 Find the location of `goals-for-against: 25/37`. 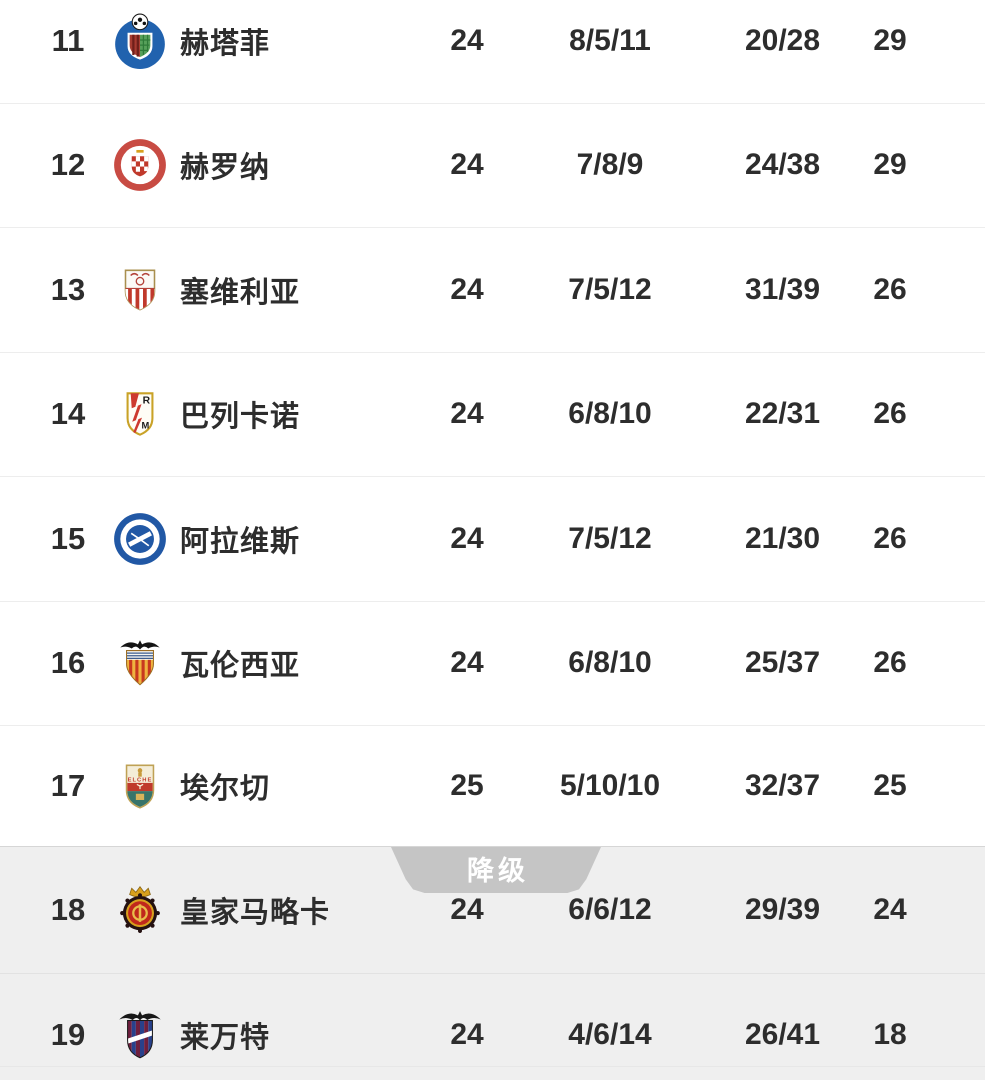

goals-for-against: 25/37 is located at coordinates (782, 662).